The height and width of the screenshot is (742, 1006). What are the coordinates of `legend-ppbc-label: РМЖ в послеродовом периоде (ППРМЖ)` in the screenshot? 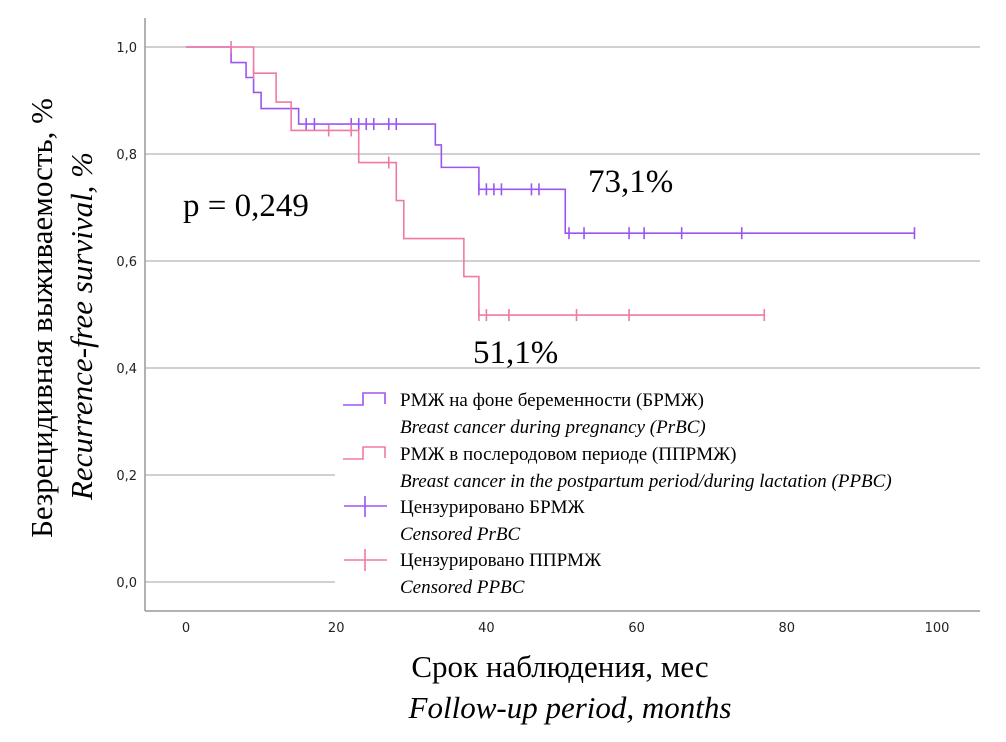 It's located at (568, 454).